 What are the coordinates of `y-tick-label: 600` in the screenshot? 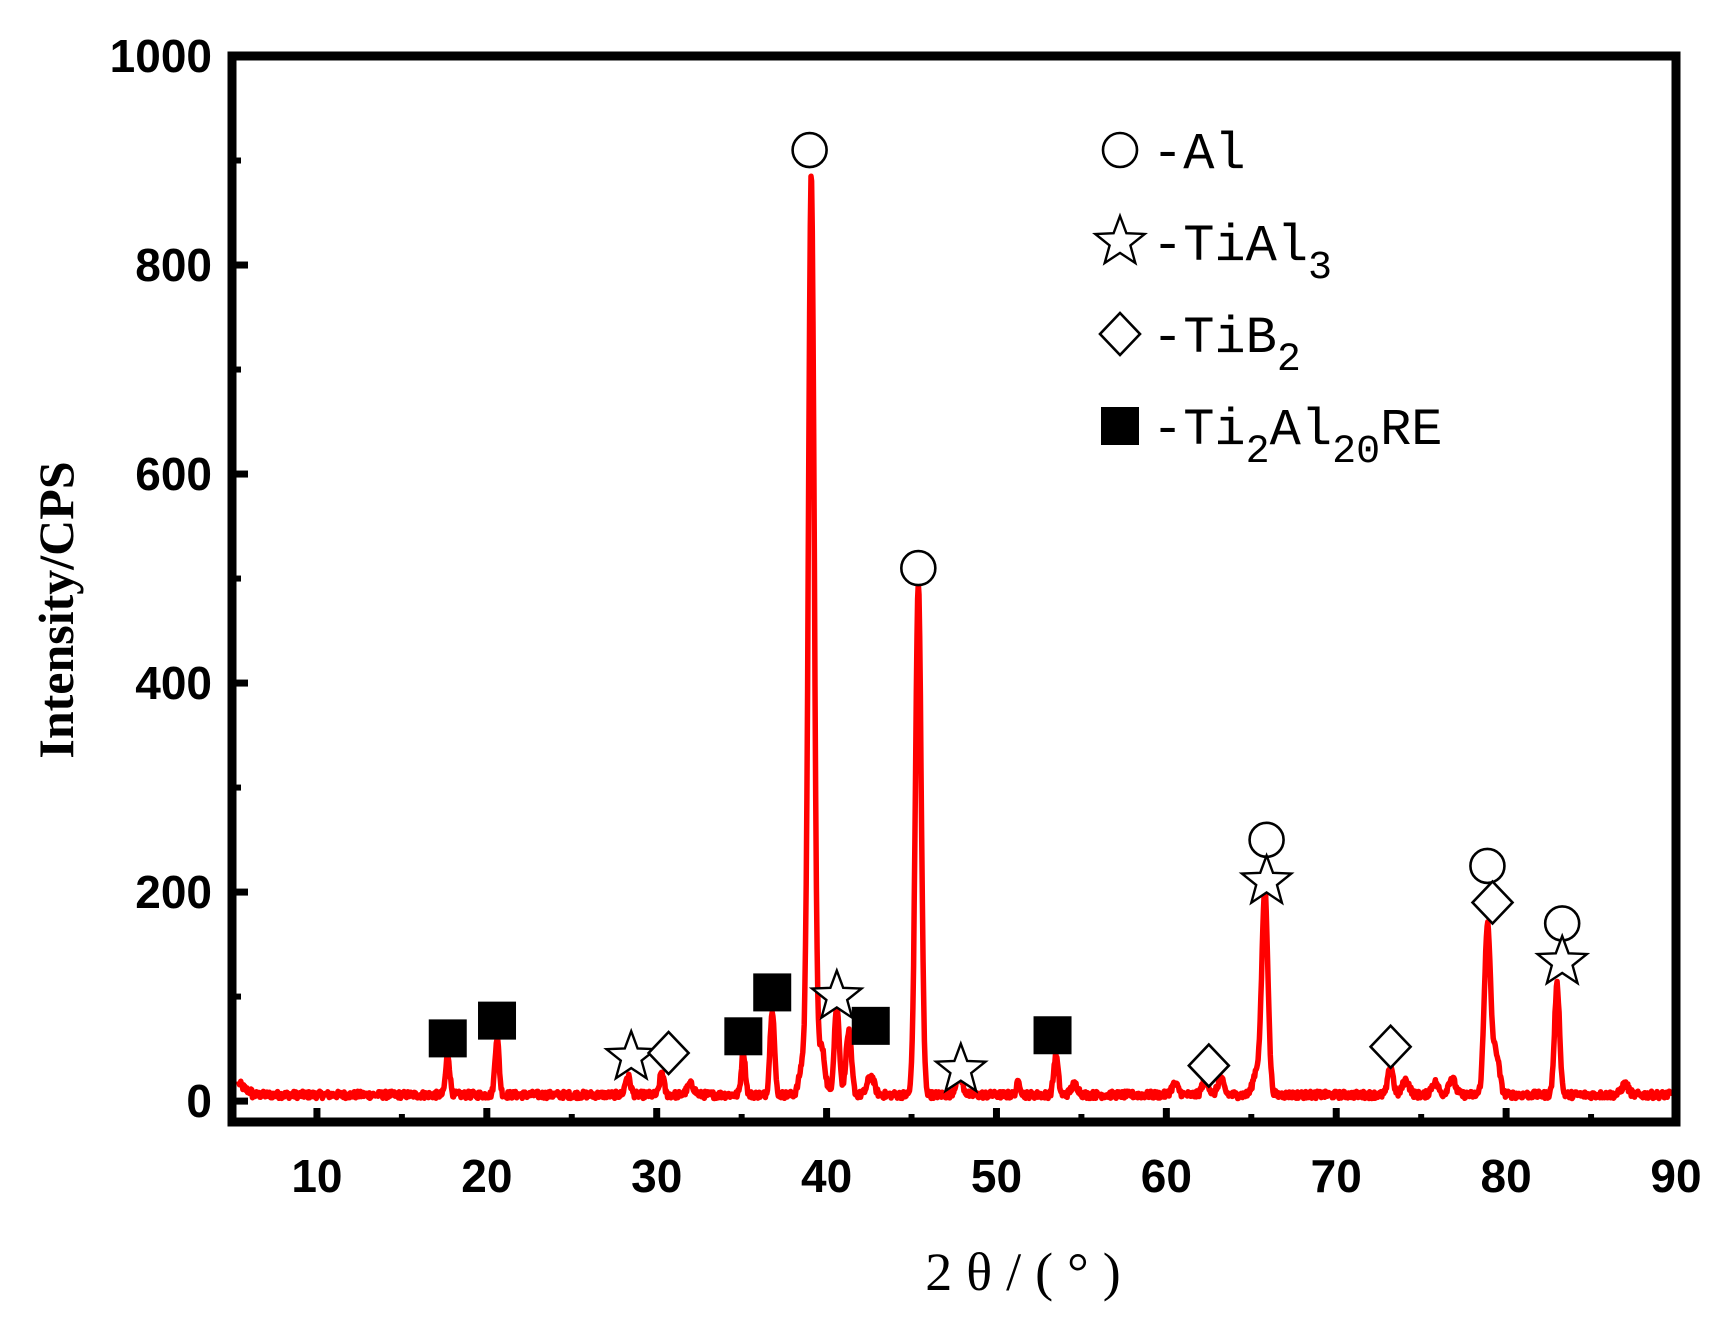 It's located at (173, 474).